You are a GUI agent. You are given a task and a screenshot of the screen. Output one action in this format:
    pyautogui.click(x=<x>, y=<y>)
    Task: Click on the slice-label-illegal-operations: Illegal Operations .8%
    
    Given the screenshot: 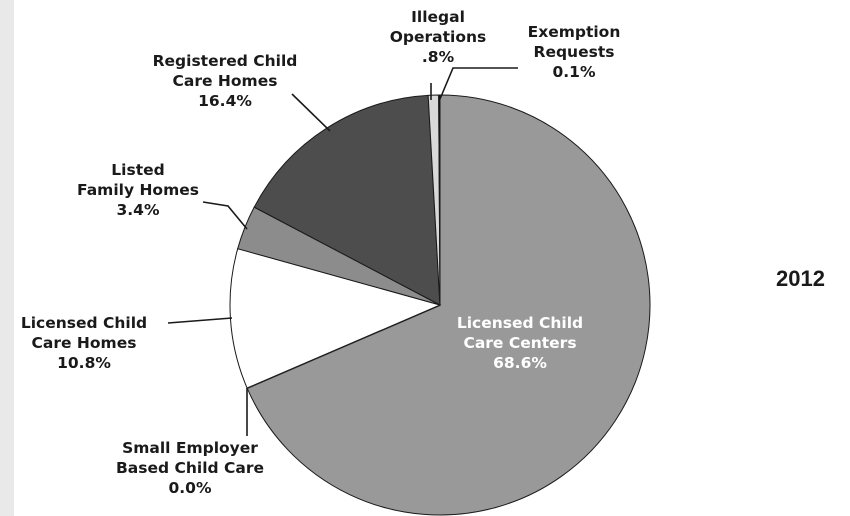 What is the action you would take?
    pyautogui.click(x=438, y=37)
    